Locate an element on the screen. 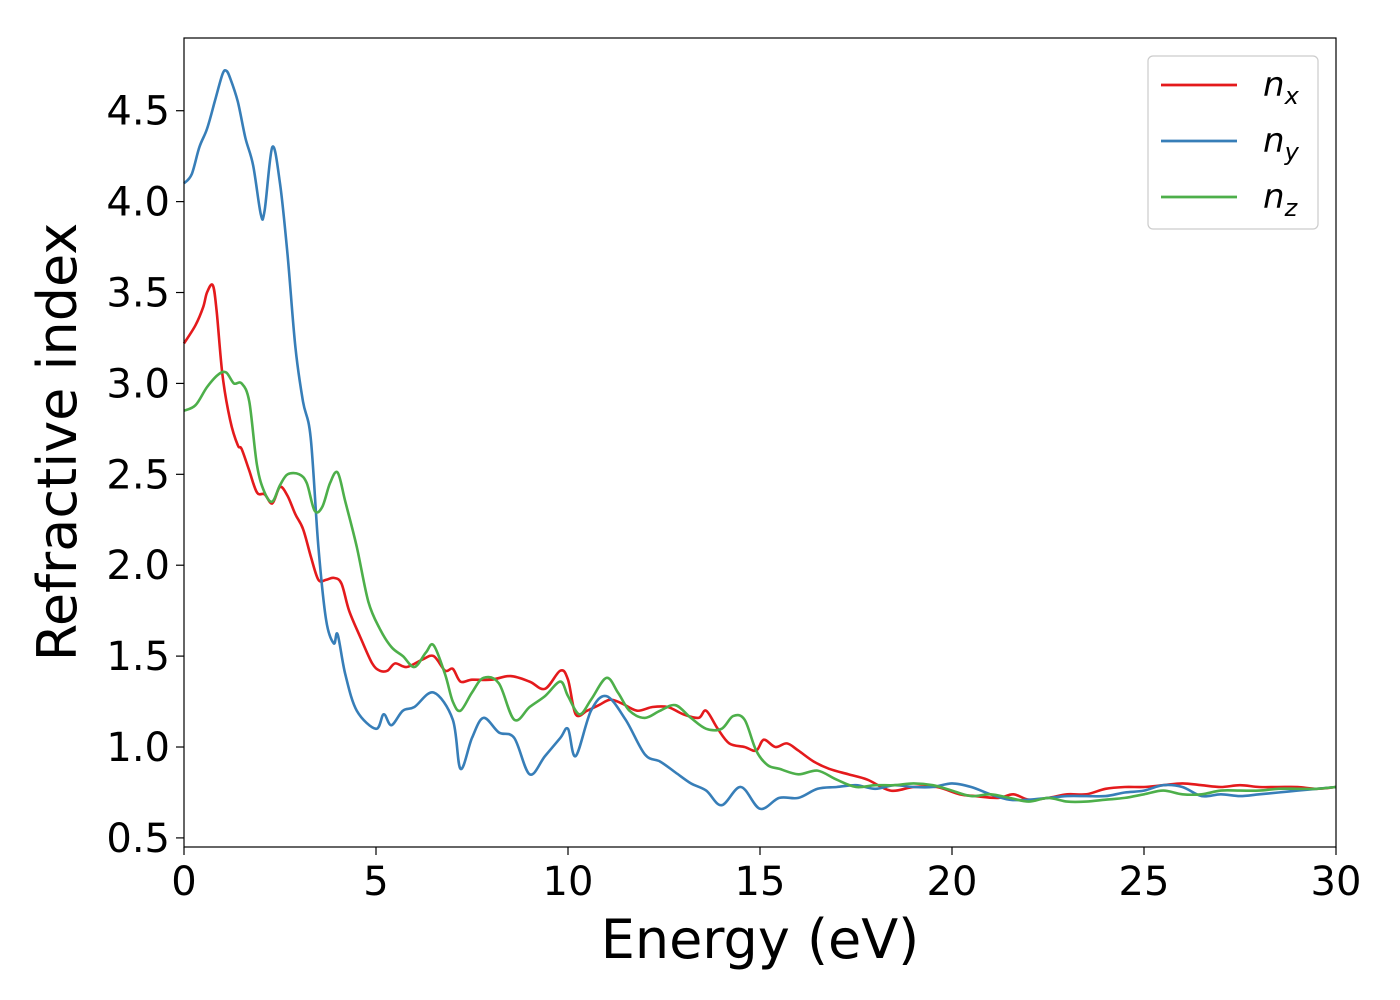 This screenshot has width=1400, height=1000. legend-label-x: nx is located at coordinates (1281, 87).